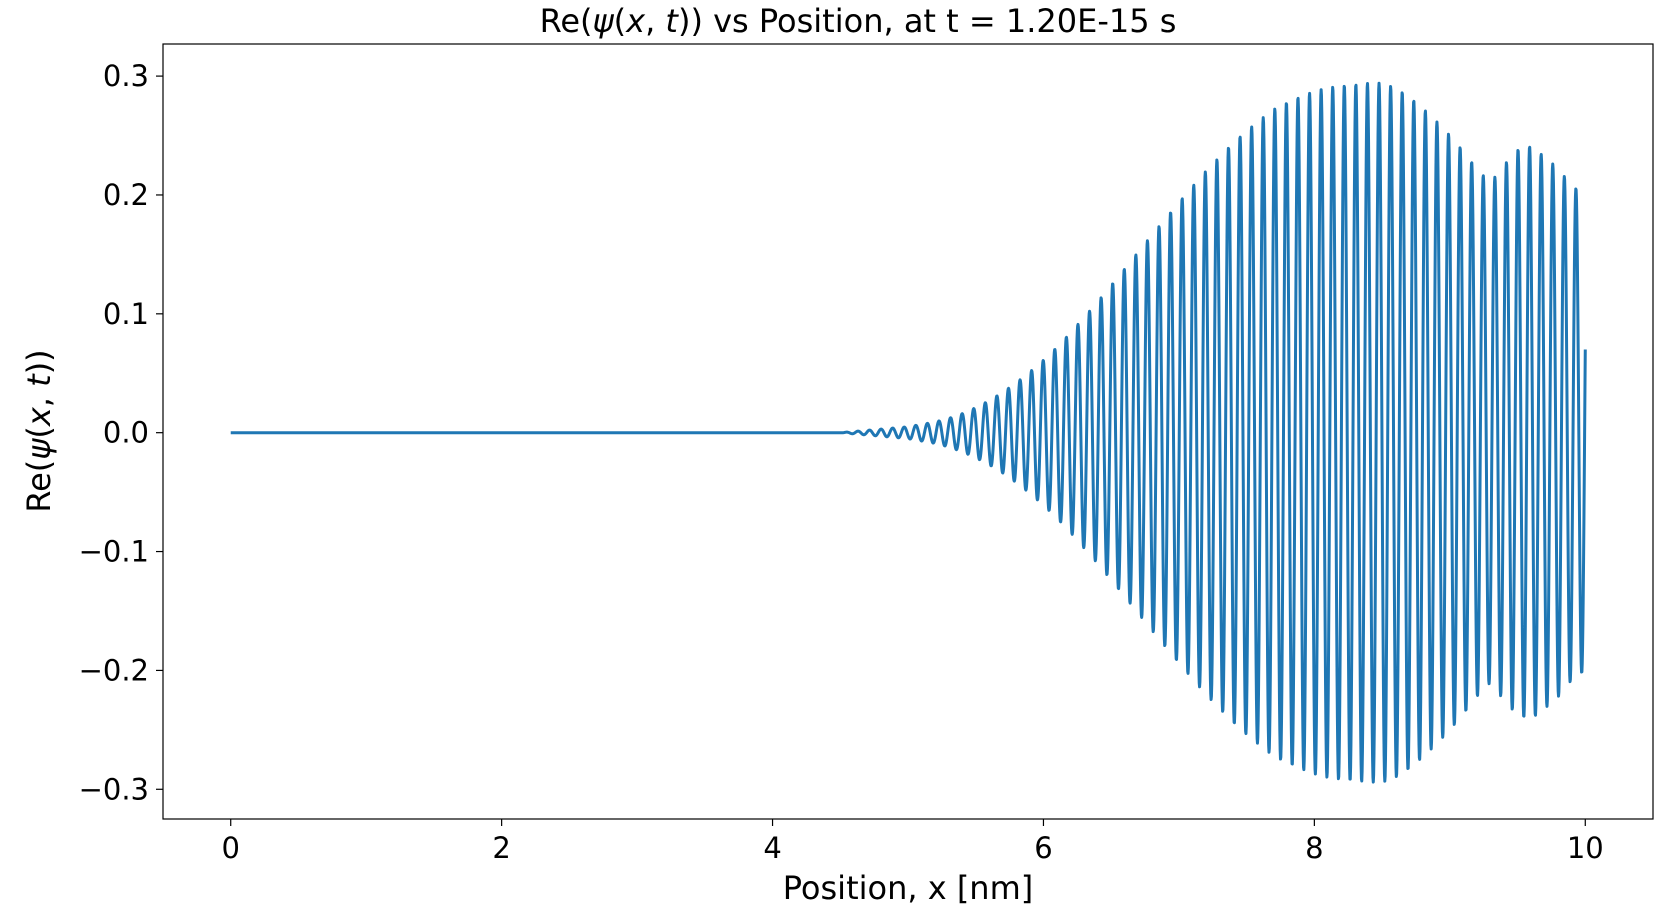  What do you see at coordinates (39, 416) in the screenshot?
I see `ylabel-part-x: x` at bounding box center [39, 416].